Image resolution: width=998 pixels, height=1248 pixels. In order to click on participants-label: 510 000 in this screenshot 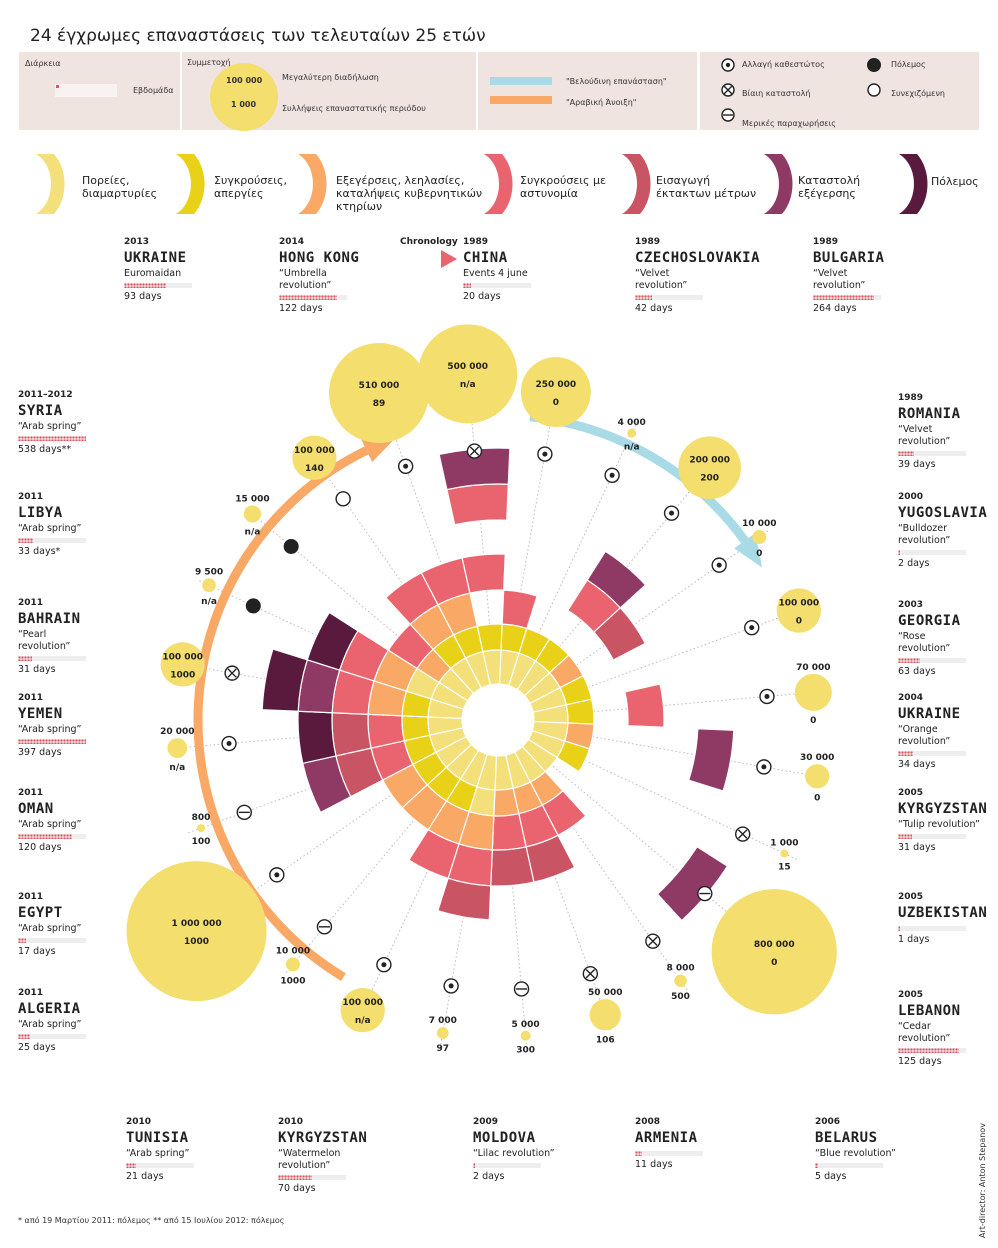, I will do `click(379, 386)`.